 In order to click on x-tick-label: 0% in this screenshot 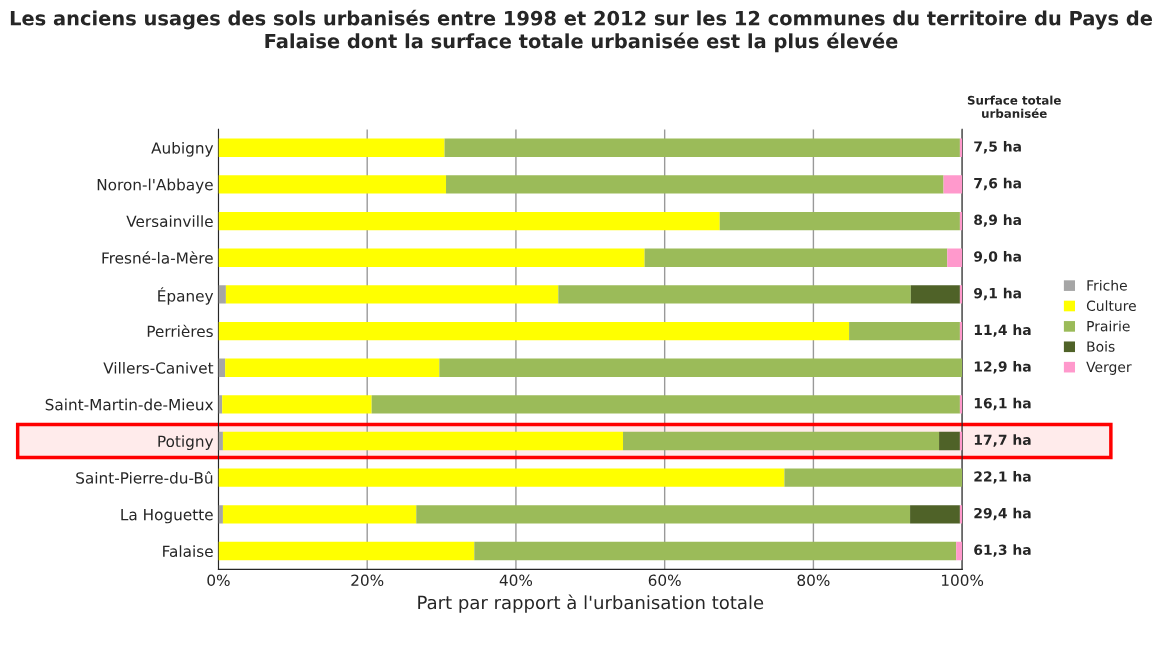, I will do `click(218, 580)`.